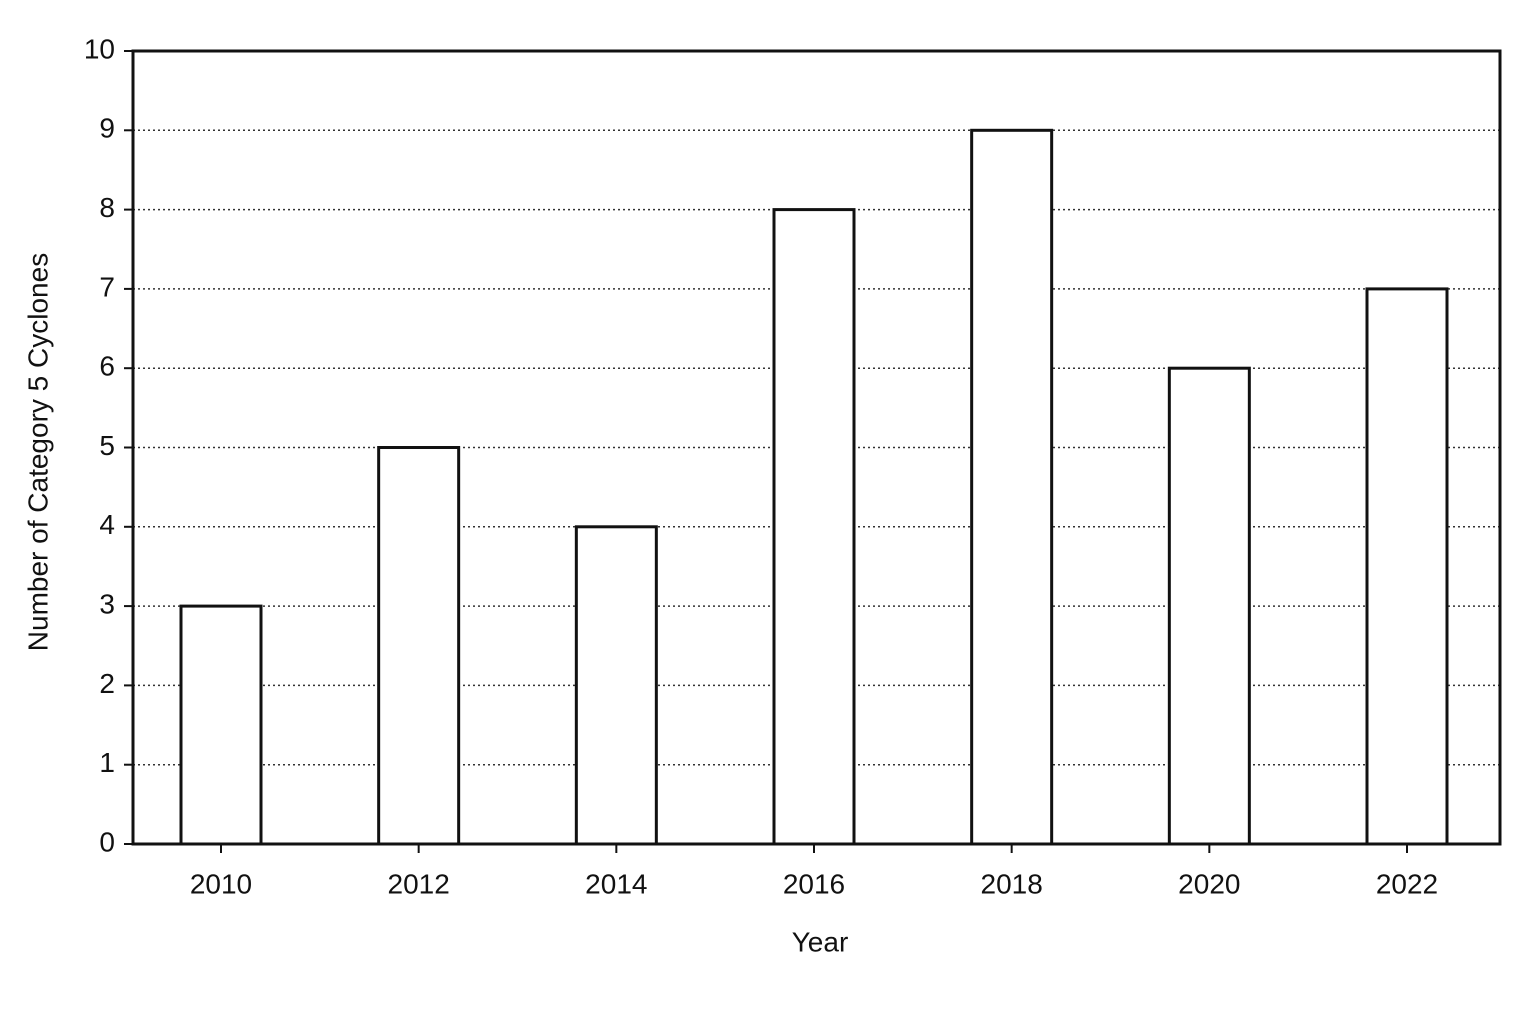 This screenshot has width=1536, height=1024. Describe the element at coordinates (107, 683) in the screenshot. I see `y-tick-label: 2` at that location.